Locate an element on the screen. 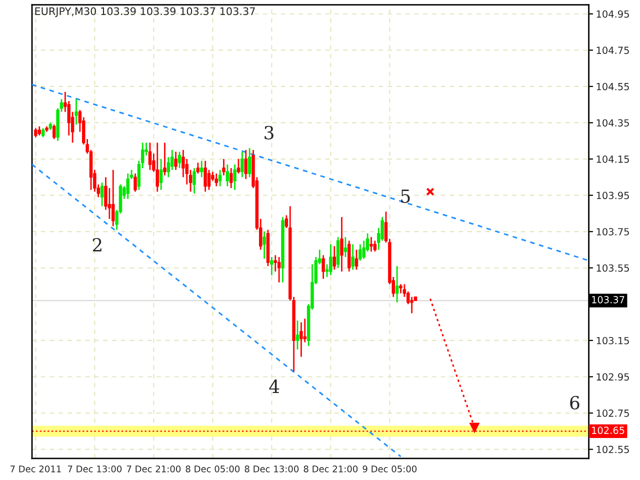  y-tick-label: 103.15 is located at coordinates (612, 340).